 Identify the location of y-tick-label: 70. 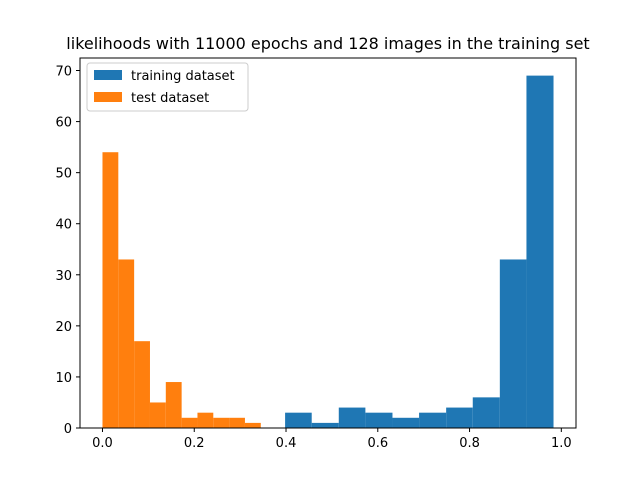
(63, 72).